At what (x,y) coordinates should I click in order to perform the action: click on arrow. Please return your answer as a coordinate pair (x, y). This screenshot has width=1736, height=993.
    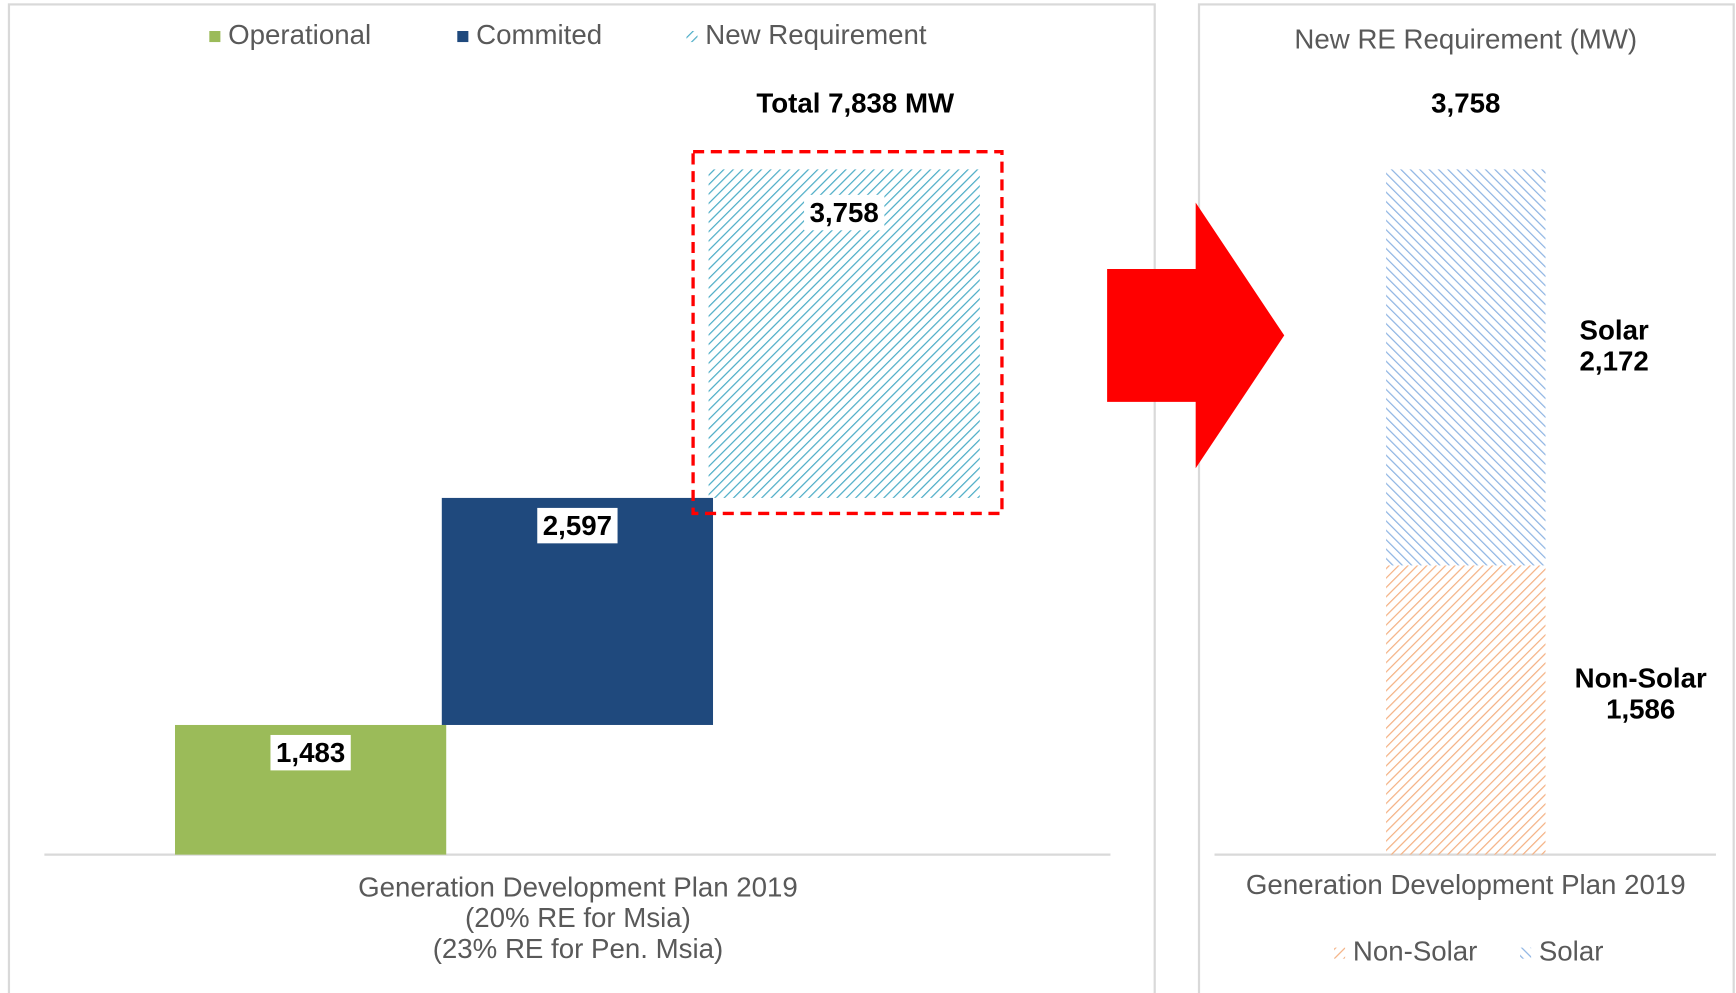
    Looking at the image, I should click on (1196, 335).